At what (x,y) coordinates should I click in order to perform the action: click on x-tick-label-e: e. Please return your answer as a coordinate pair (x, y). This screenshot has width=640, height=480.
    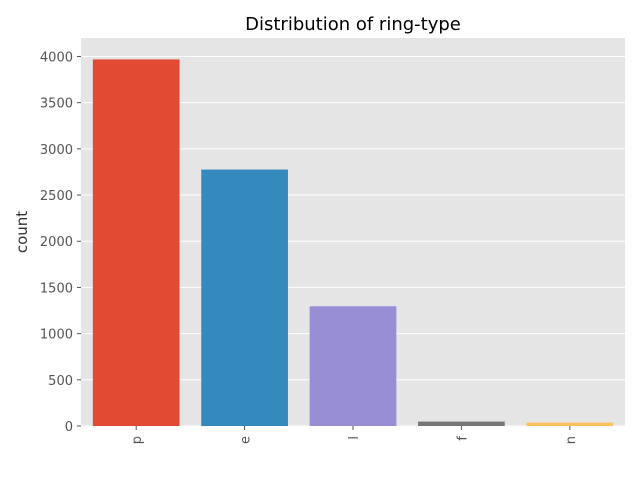
    Looking at the image, I should click on (246, 440).